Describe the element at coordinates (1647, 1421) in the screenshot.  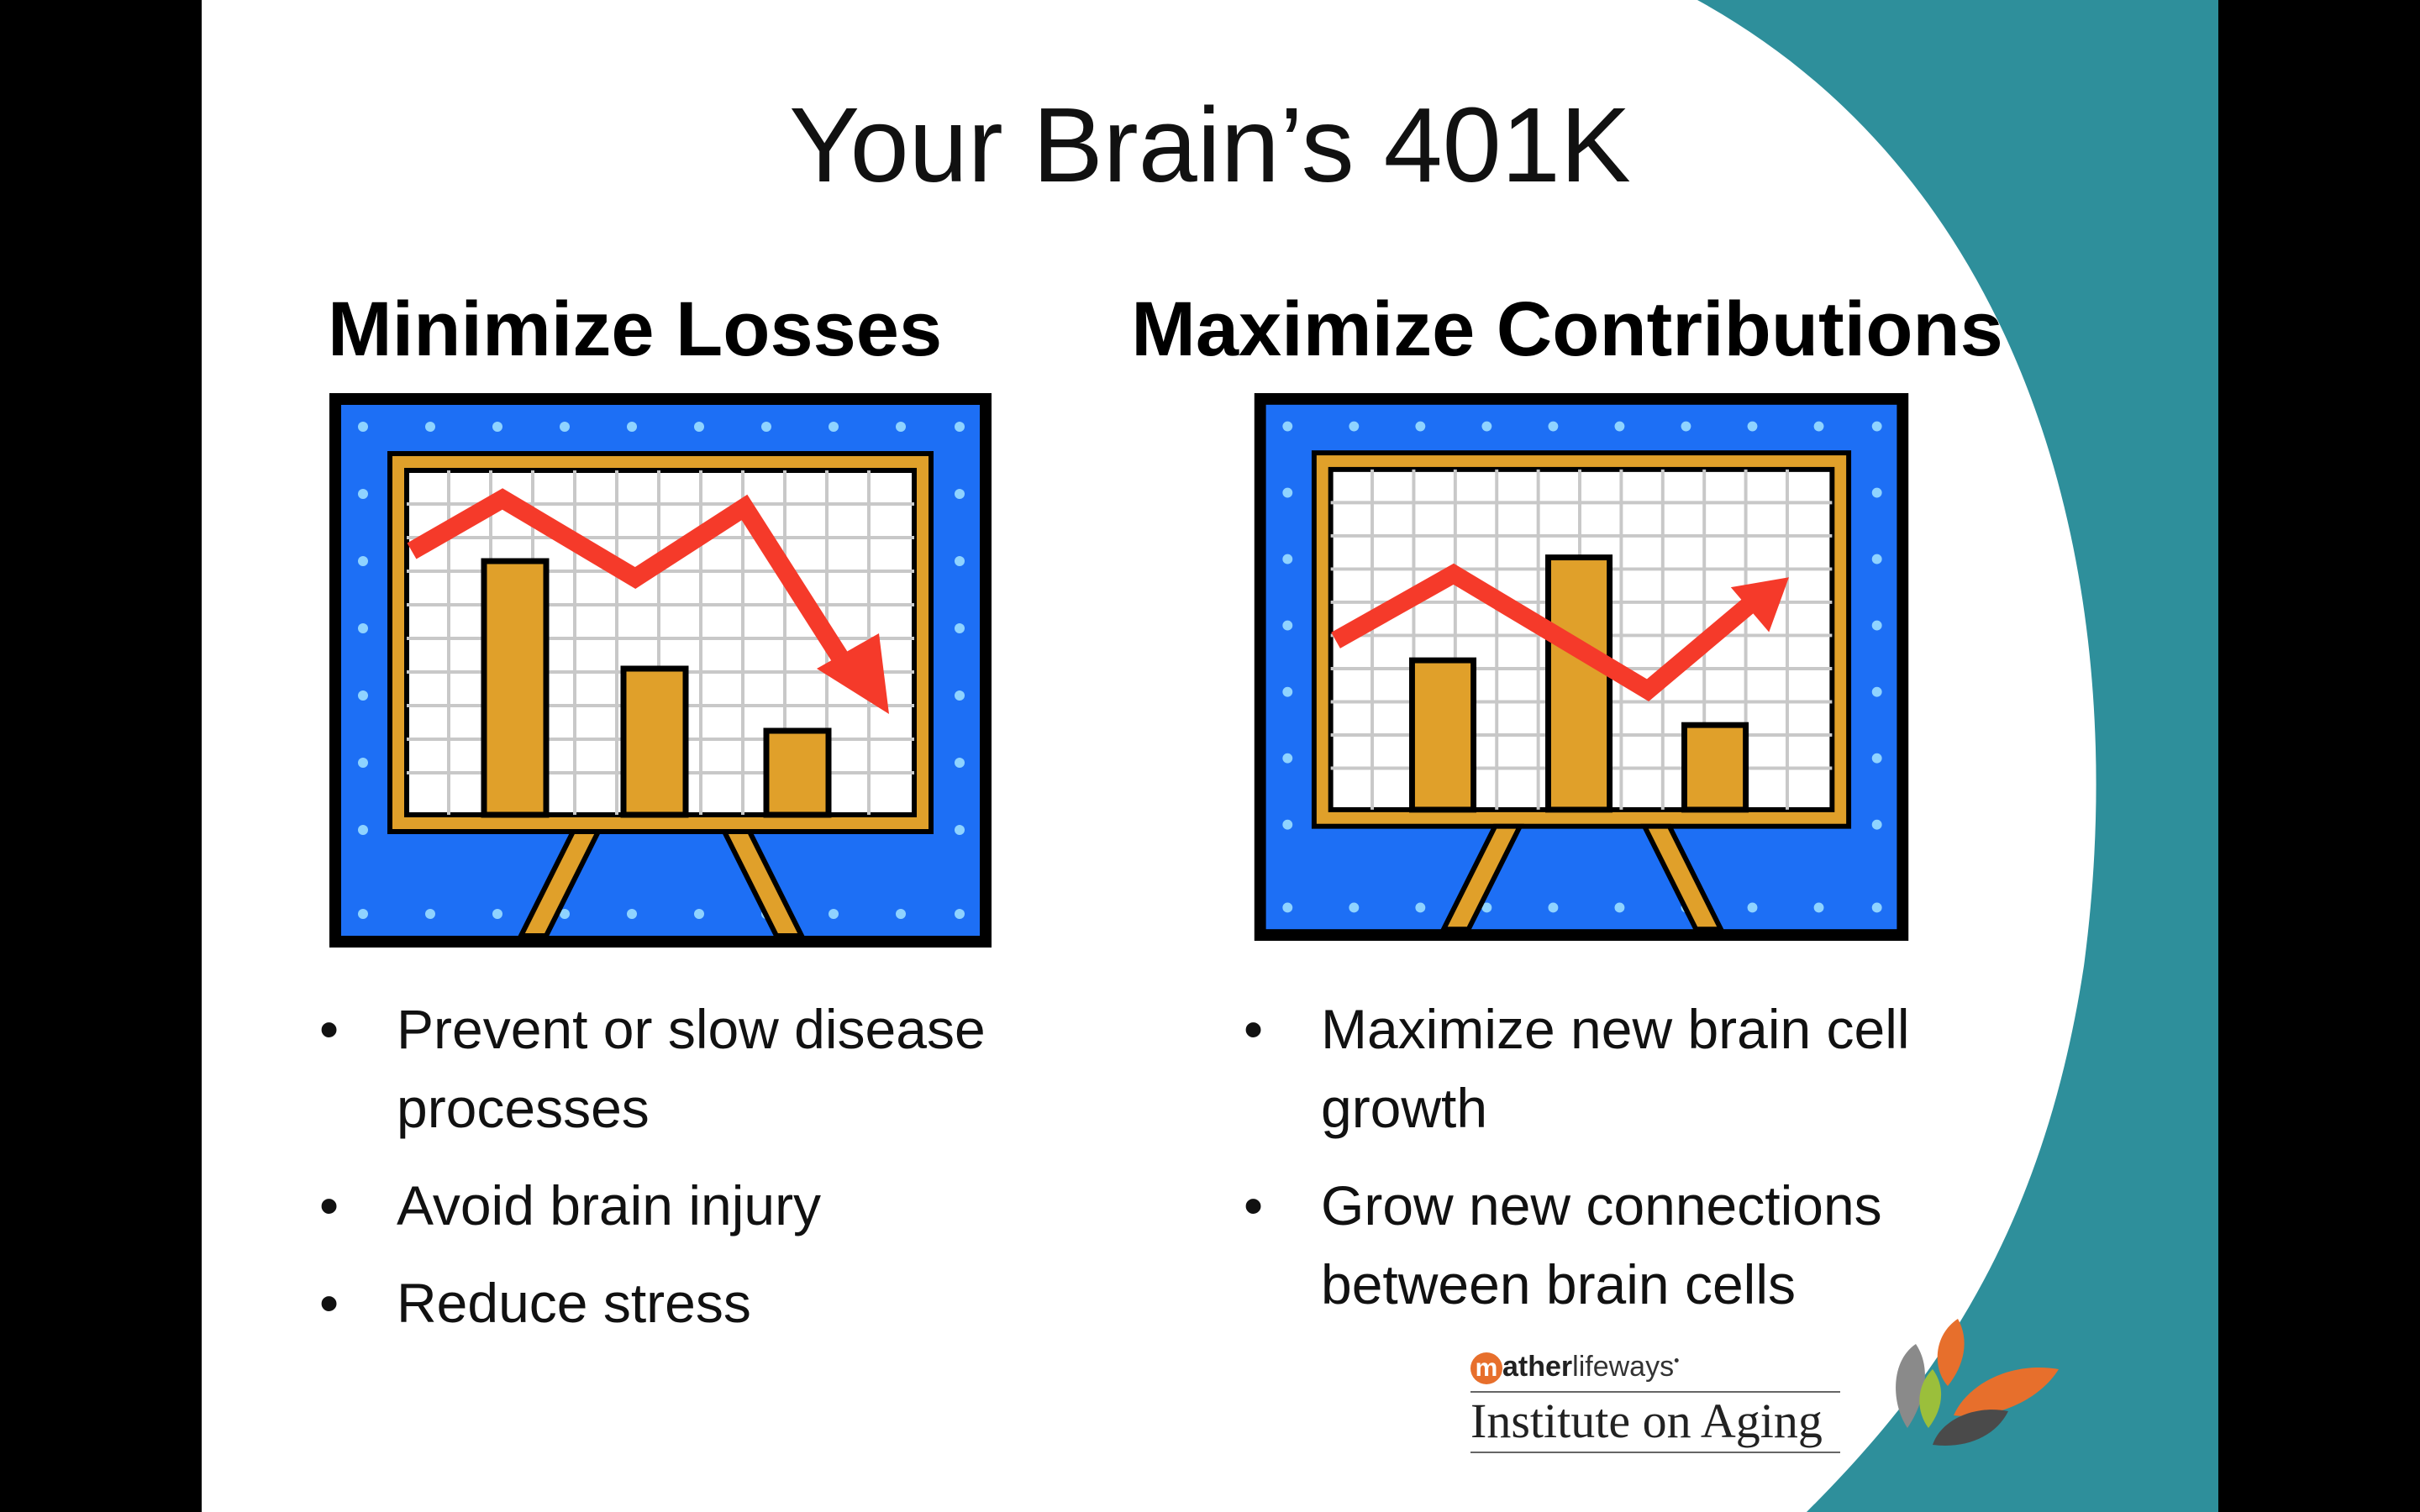
I see `institute-name: Institute on Aging` at that location.